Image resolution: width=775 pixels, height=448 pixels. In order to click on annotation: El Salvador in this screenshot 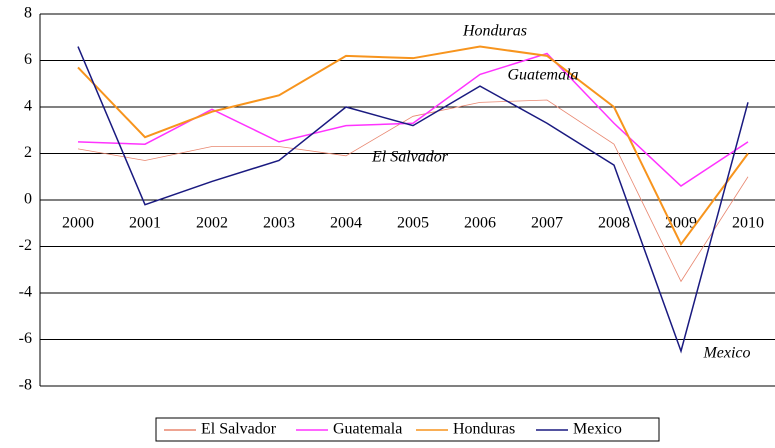, I will do `click(410, 157)`.